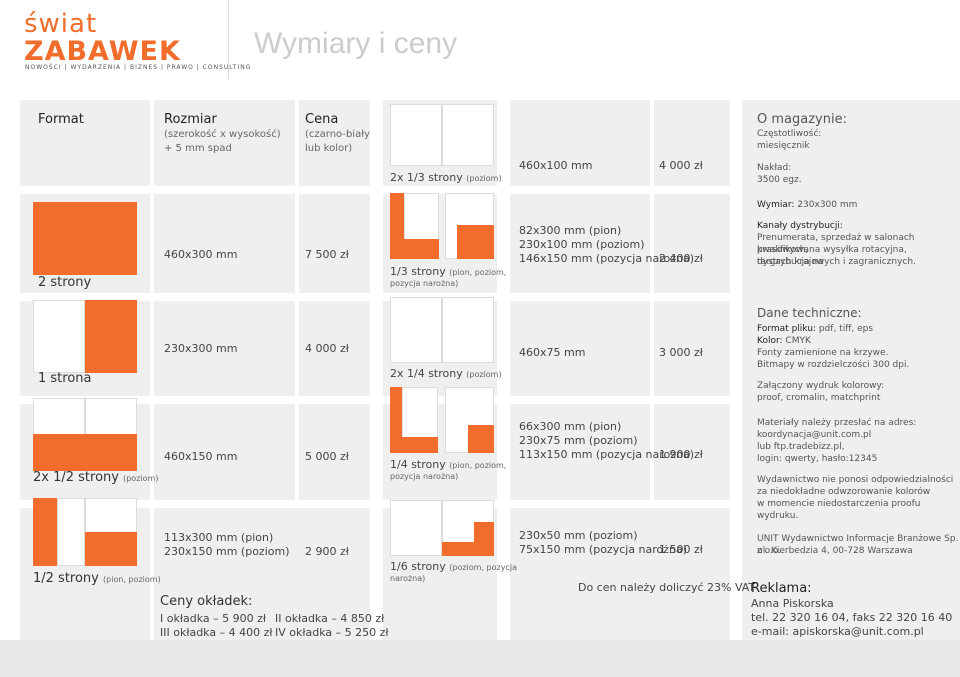 This screenshot has height=677, width=960. What do you see at coordinates (483, 567) in the screenshot?
I see `label-sixth-note: (poziom, pozycja` at bounding box center [483, 567].